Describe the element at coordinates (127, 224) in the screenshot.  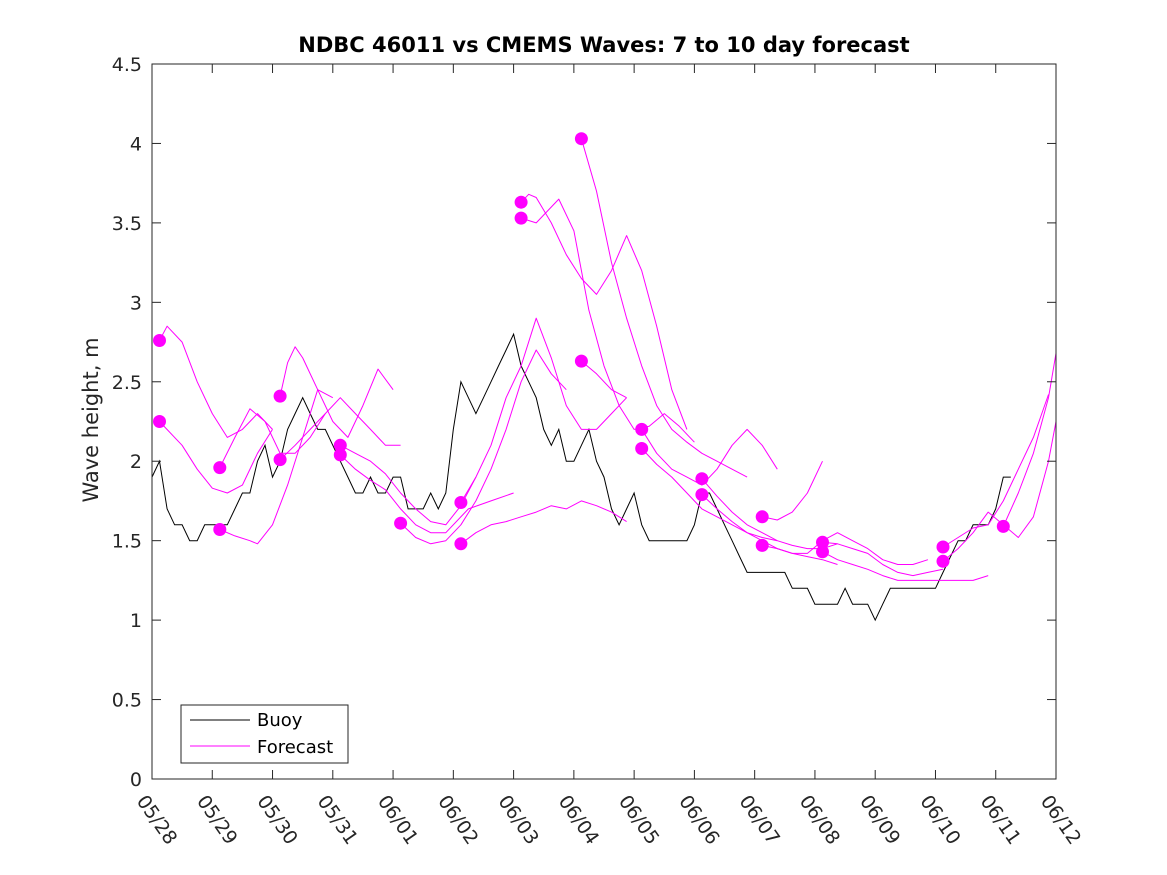
I see `y-tick-label: 3.5` at that location.